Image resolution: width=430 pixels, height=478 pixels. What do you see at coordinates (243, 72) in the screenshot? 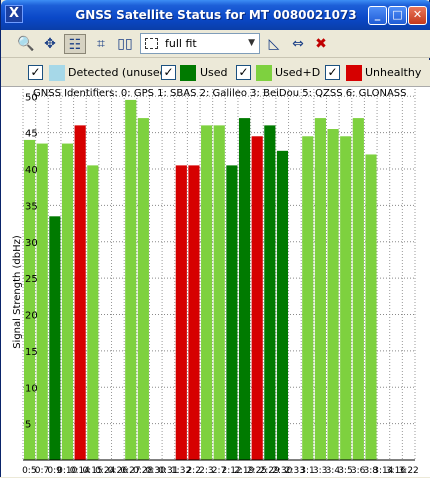
I see `used-d-checkbox: ✓` at bounding box center [243, 72].